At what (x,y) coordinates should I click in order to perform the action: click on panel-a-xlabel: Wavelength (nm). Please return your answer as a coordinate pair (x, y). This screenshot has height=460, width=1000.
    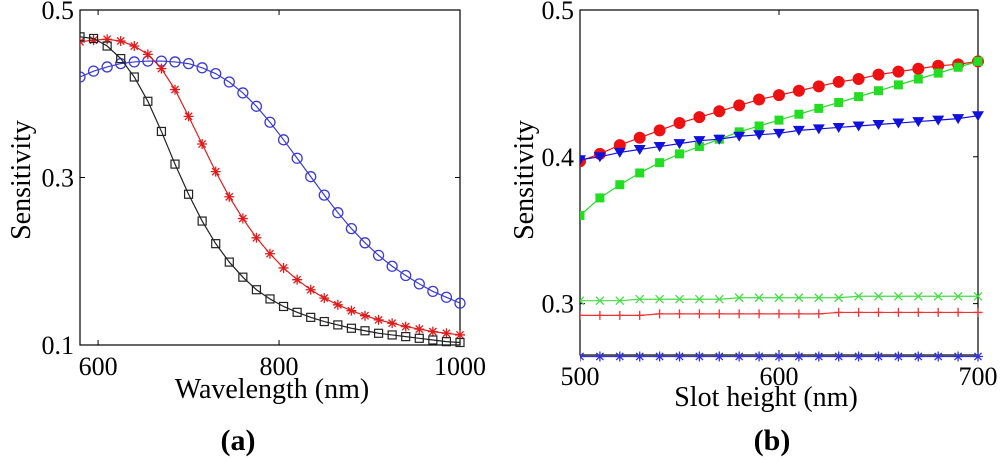
    Looking at the image, I should click on (272, 389).